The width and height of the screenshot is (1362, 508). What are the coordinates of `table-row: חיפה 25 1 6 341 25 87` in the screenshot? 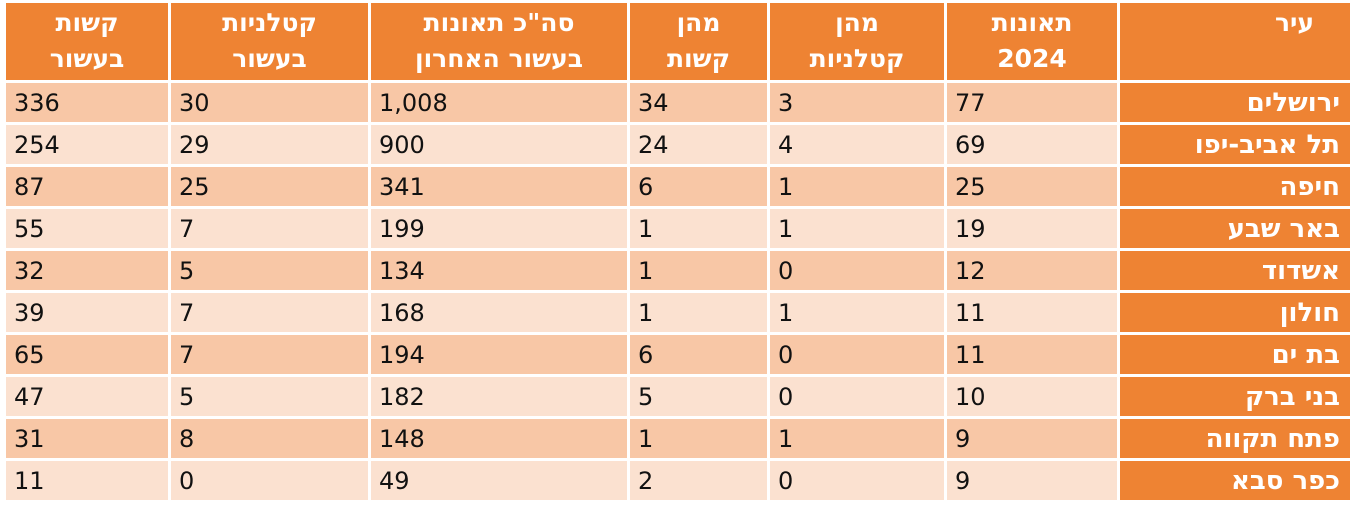 It's located at (678, 186).